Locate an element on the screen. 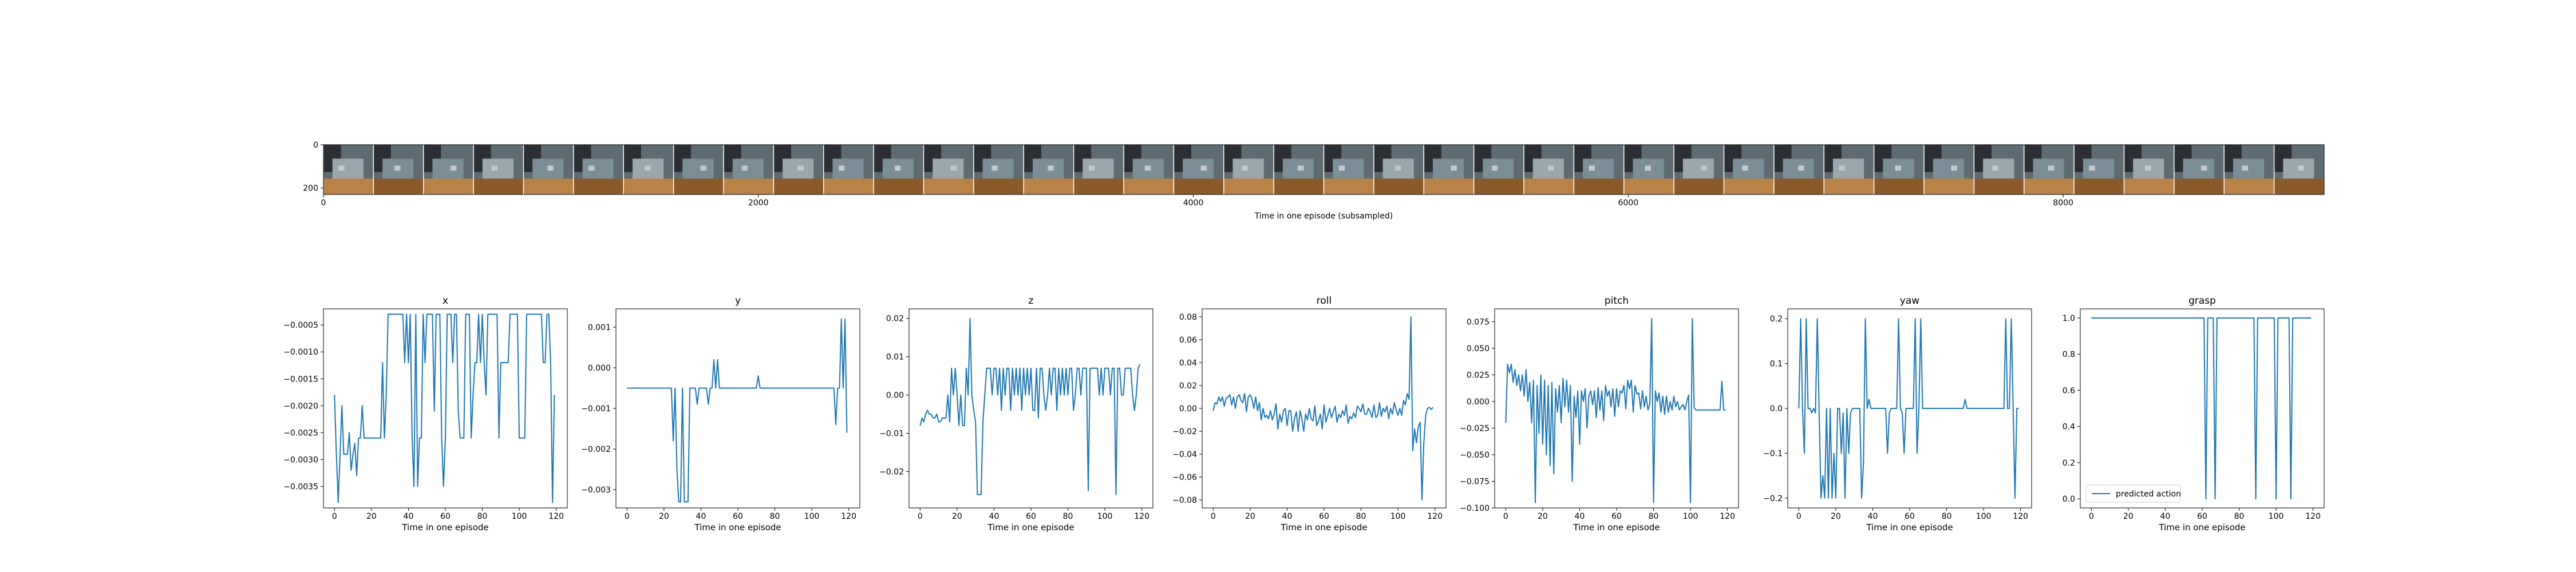 The width and height of the screenshot is (2576, 572). y-tick-label: 0.001 is located at coordinates (599, 327).